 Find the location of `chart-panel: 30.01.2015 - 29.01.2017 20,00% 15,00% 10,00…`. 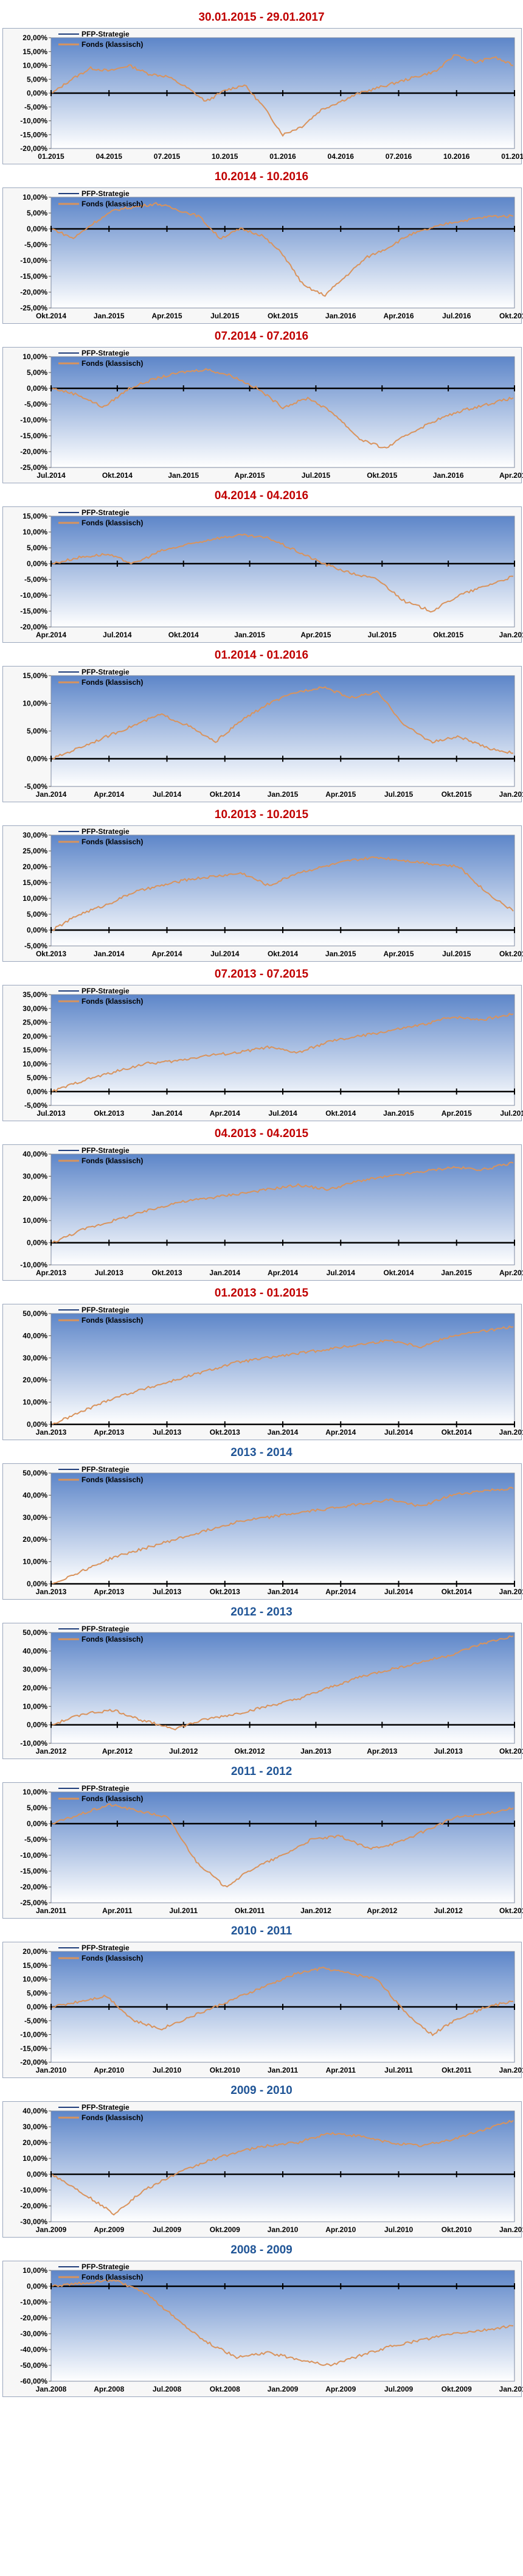

chart-panel: 30.01.2015 - 29.01.2017 20,00% 15,00% 10,00… is located at coordinates (261, 87).